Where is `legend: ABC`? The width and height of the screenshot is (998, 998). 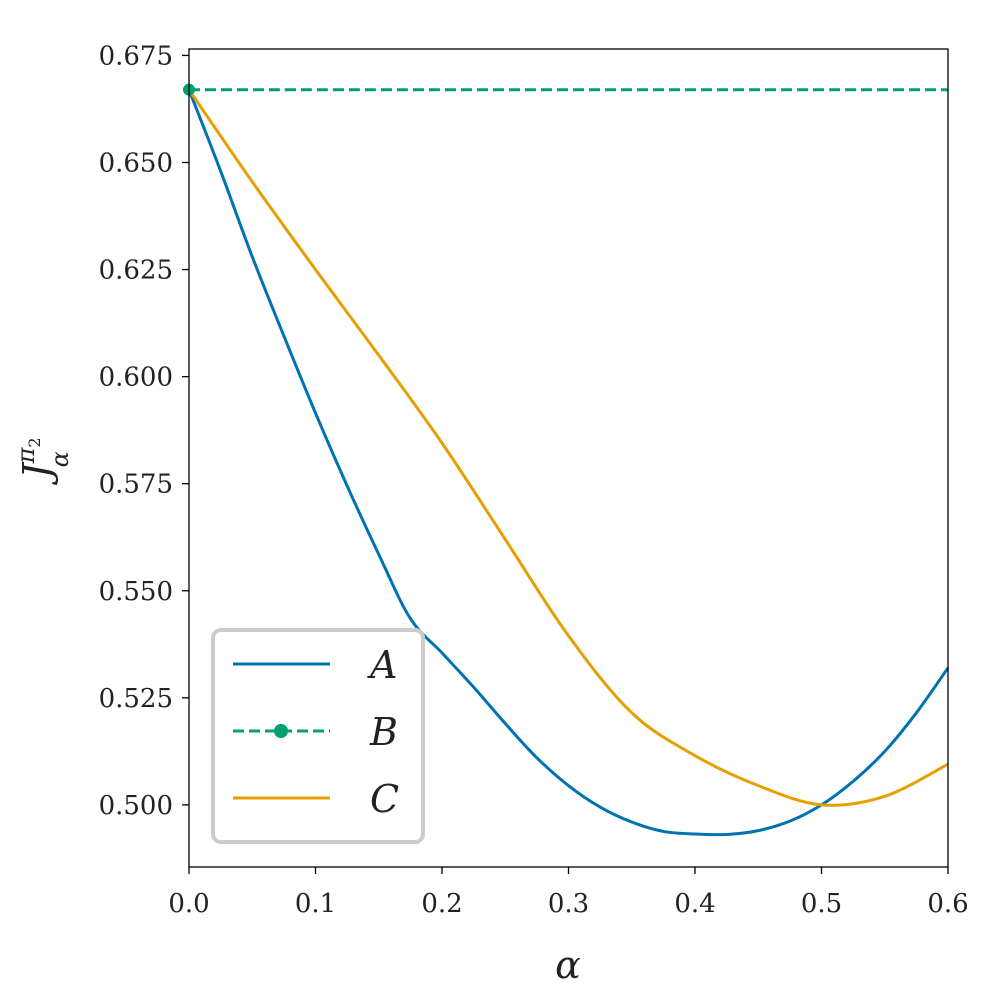
legend: ABC is located at coordinates (318, 736).